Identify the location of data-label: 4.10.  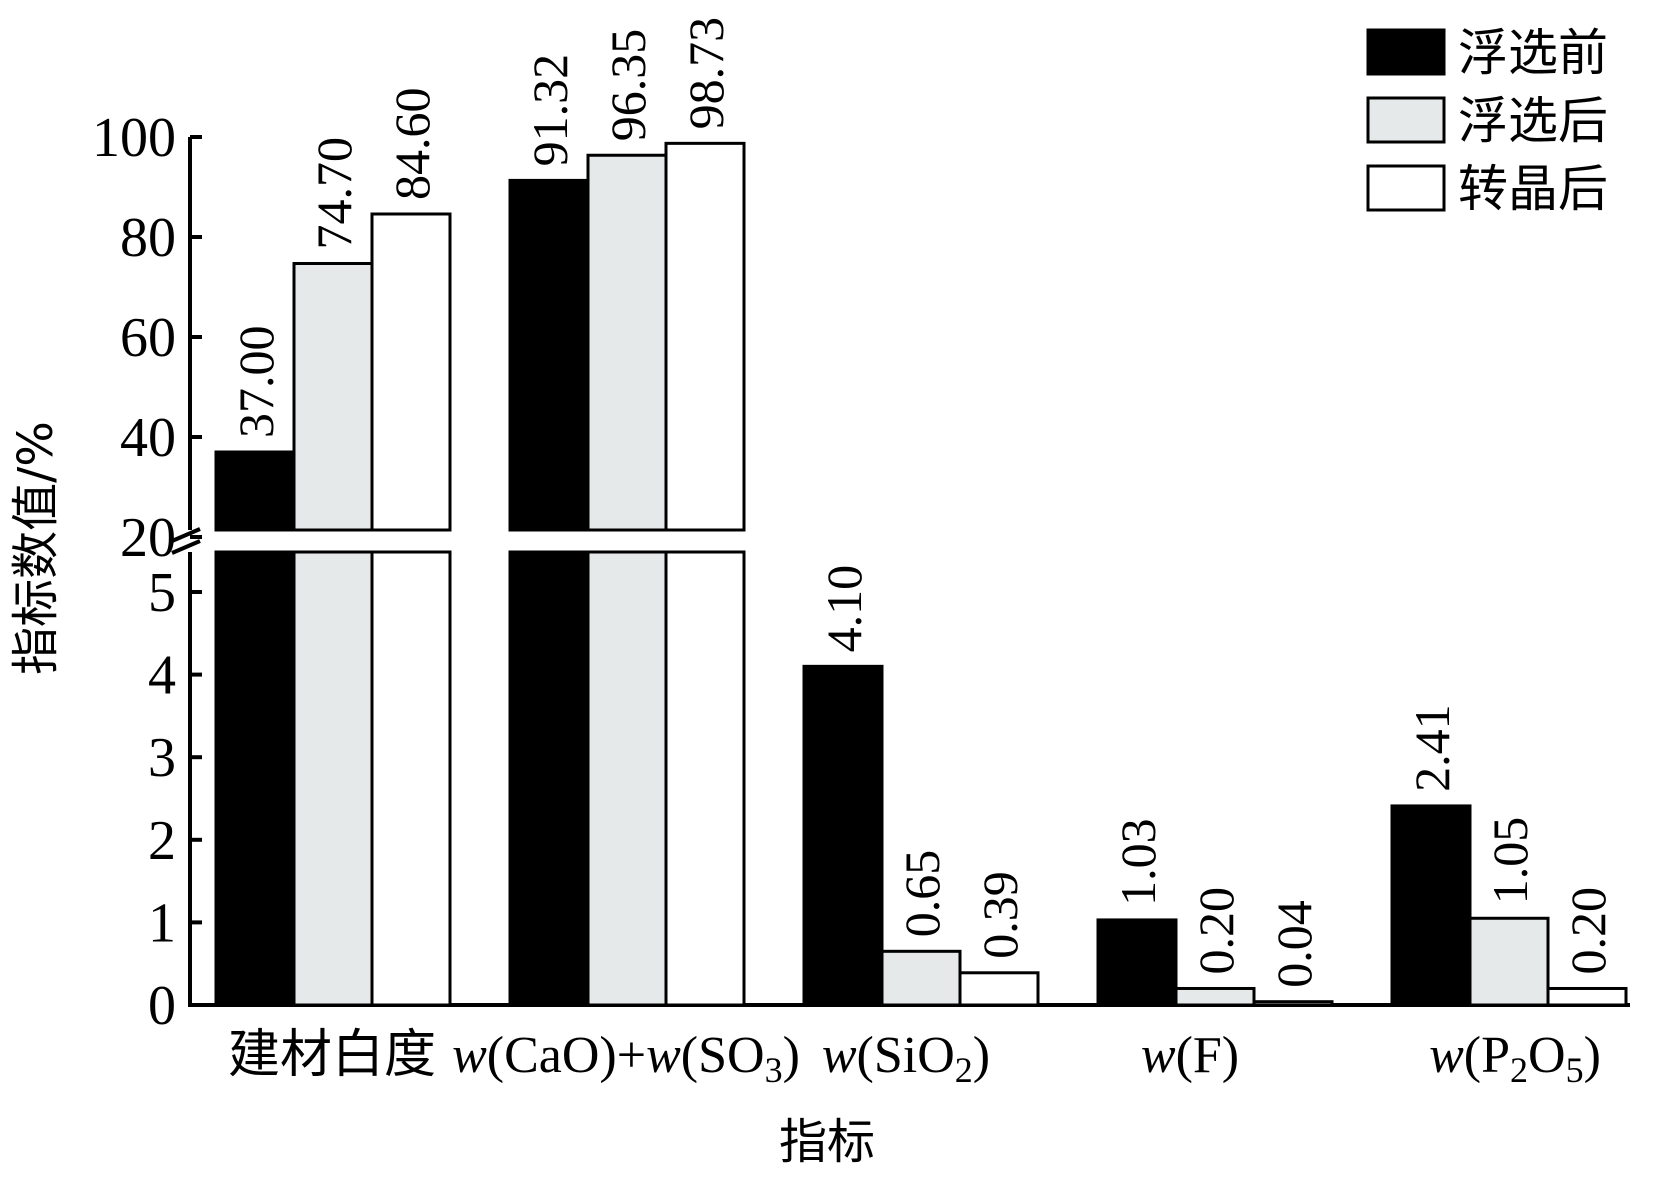
(844, 609).